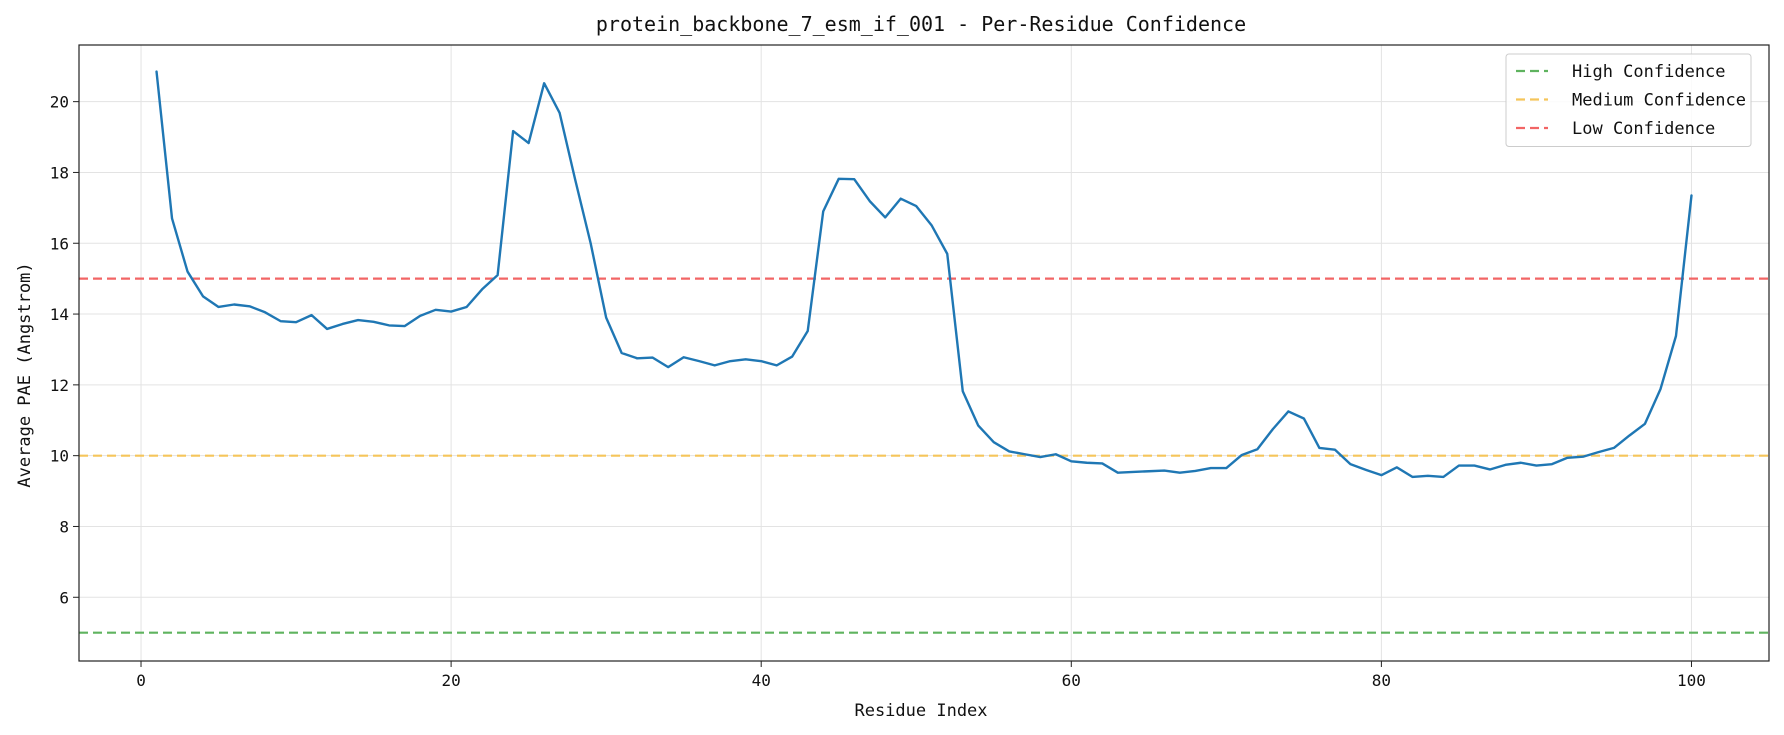 This screenshot has height=735, width=1784. I want to click on y-tick-label: 20, so click(59, 102).